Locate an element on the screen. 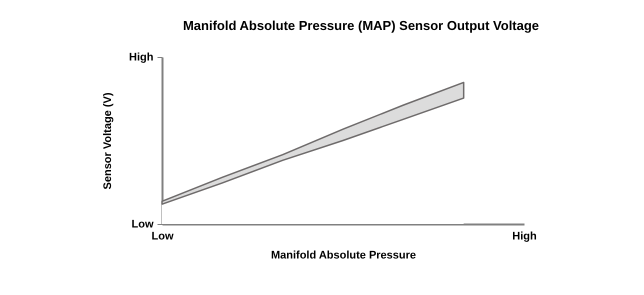 The height and width of the screenshot is (295, 644). y-axis-title: Sensor Voltage (V) is located at coordinates (108, 141).